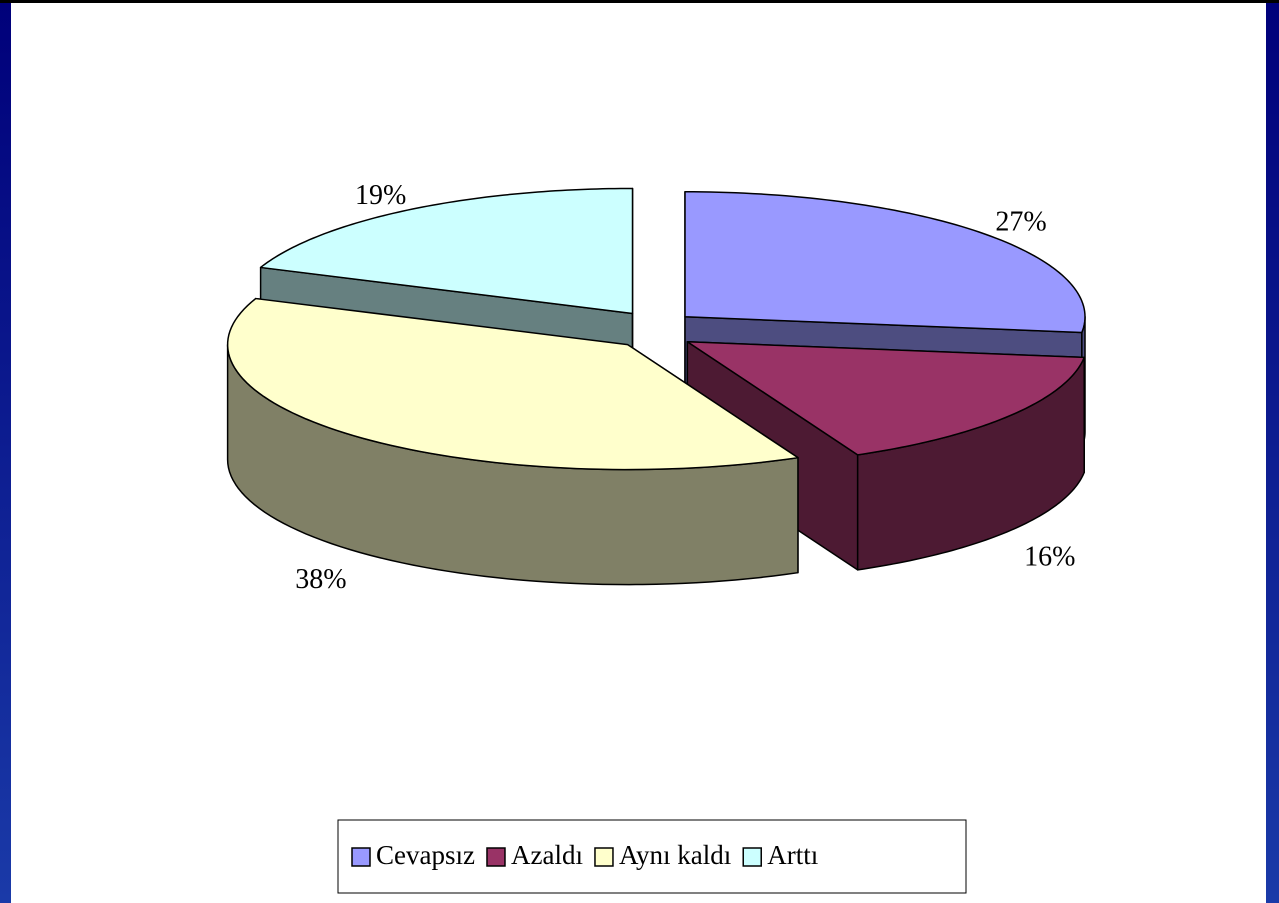 The image size is (1279, 903). What do you see at coordinates (380, 195) in the screenshot?
I see `data-label: 19%` at bounding box center [380, 195].